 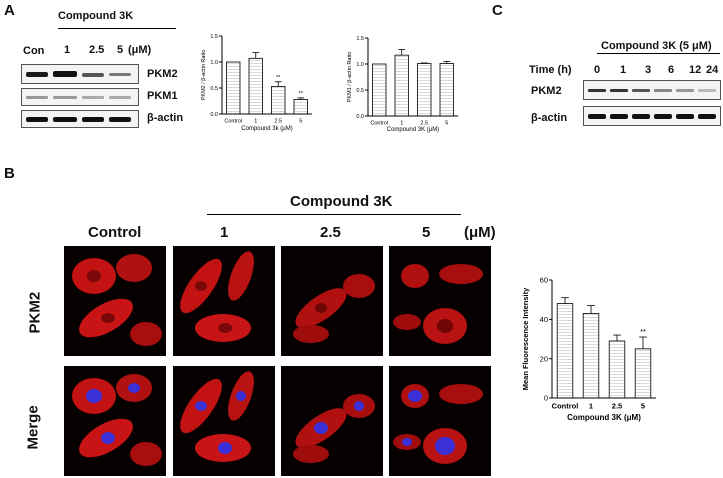 I want to click on panel-b-letter: B, so click(x=9, y=173).